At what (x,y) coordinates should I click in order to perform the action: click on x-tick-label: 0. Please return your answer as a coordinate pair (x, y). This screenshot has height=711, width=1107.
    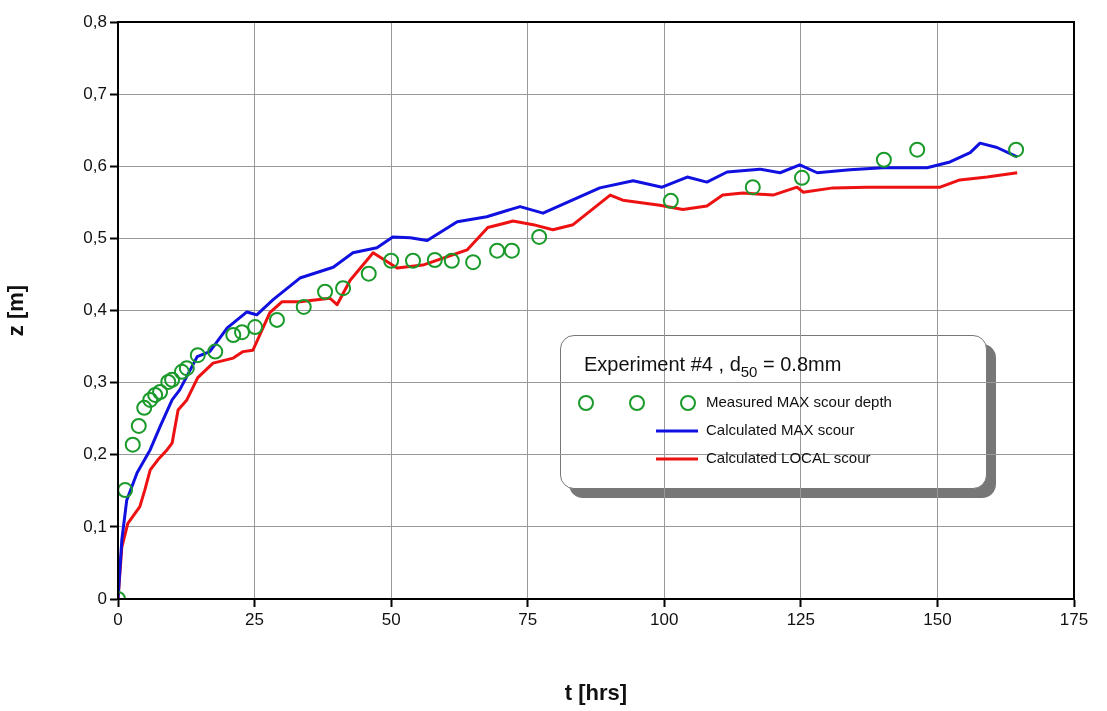
    Looking at the image, I should click on (118, 619).